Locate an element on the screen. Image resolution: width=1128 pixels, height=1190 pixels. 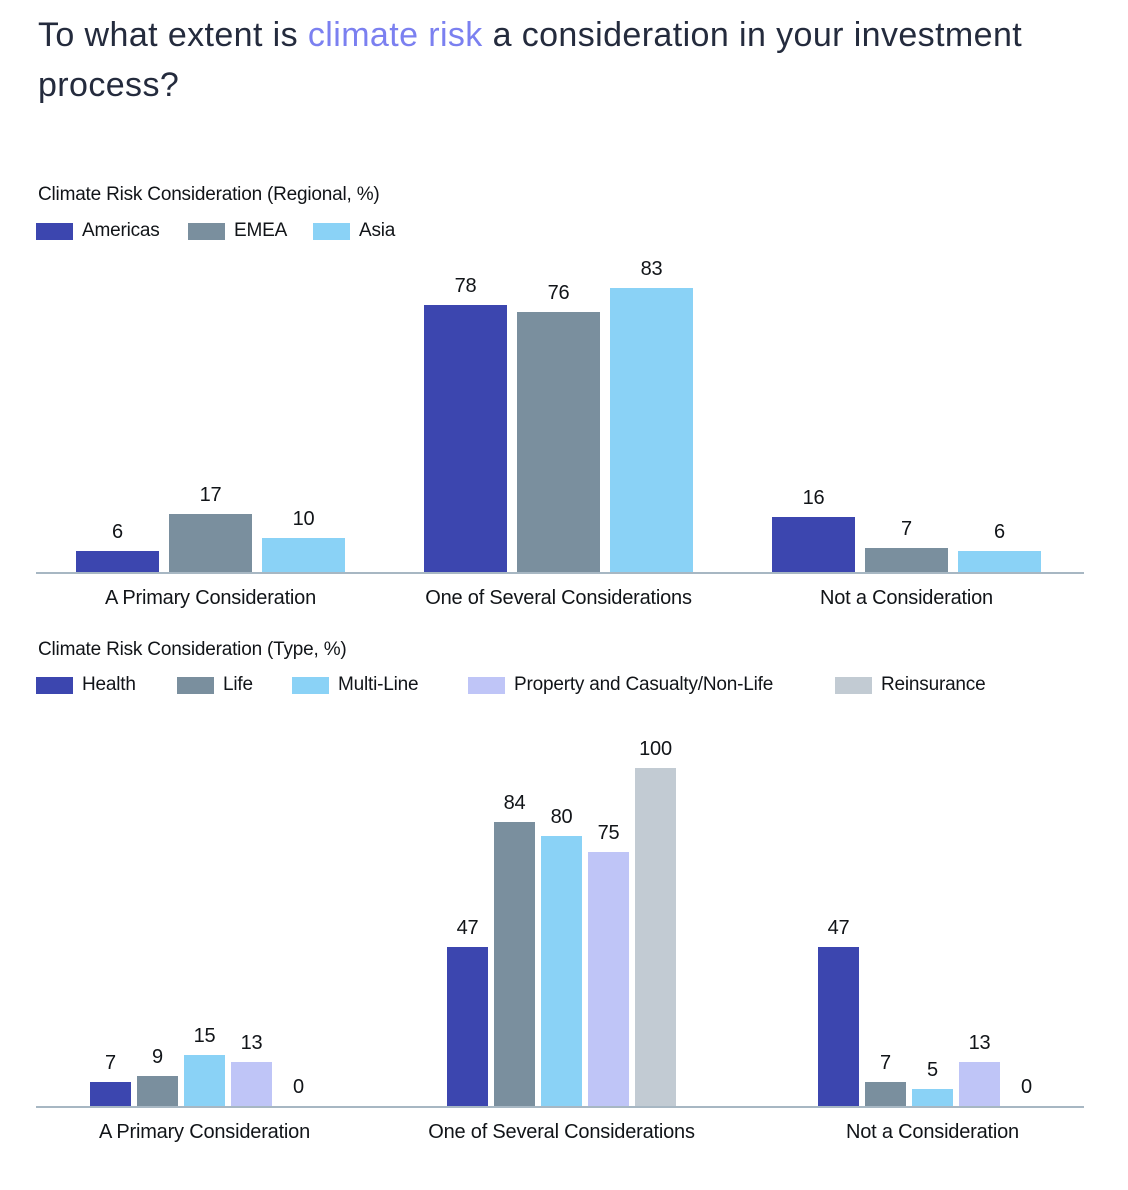
bar: 10 is located at coordinates (303, 540).